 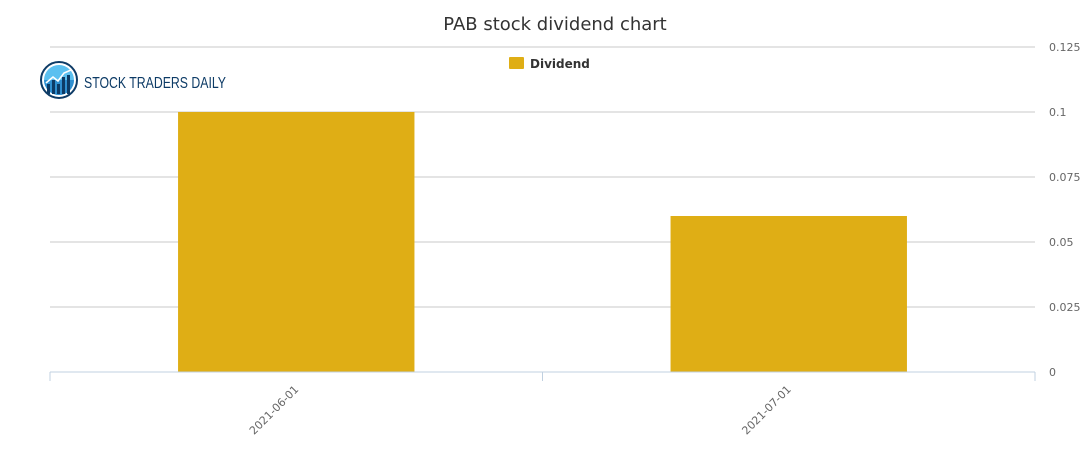 What do you see at coordinates (1065, 307) in the screenshot?
I see `y-tick-label: 0.025` at bounding box center [1065, 307].